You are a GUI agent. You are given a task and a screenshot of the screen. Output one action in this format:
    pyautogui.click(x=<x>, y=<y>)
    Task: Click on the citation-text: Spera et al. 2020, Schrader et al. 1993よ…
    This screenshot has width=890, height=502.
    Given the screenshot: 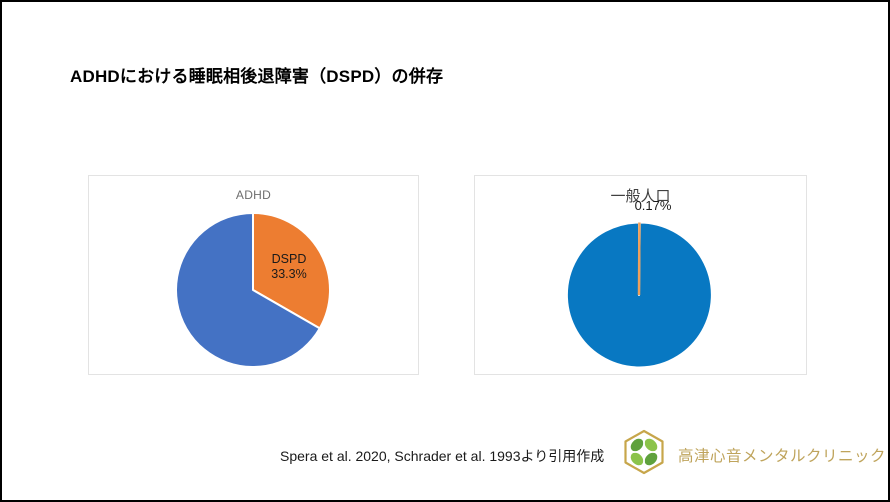 What is the action you would take?
    pyautogui.click(x=442, y=456)
    